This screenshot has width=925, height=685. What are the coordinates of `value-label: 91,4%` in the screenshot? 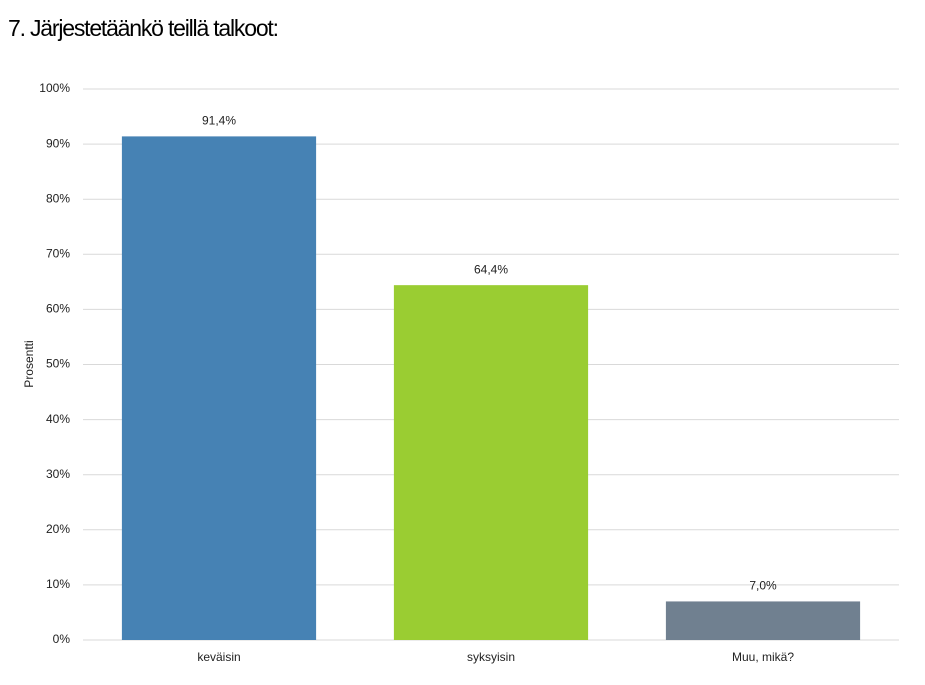 It's located at (219, 121).